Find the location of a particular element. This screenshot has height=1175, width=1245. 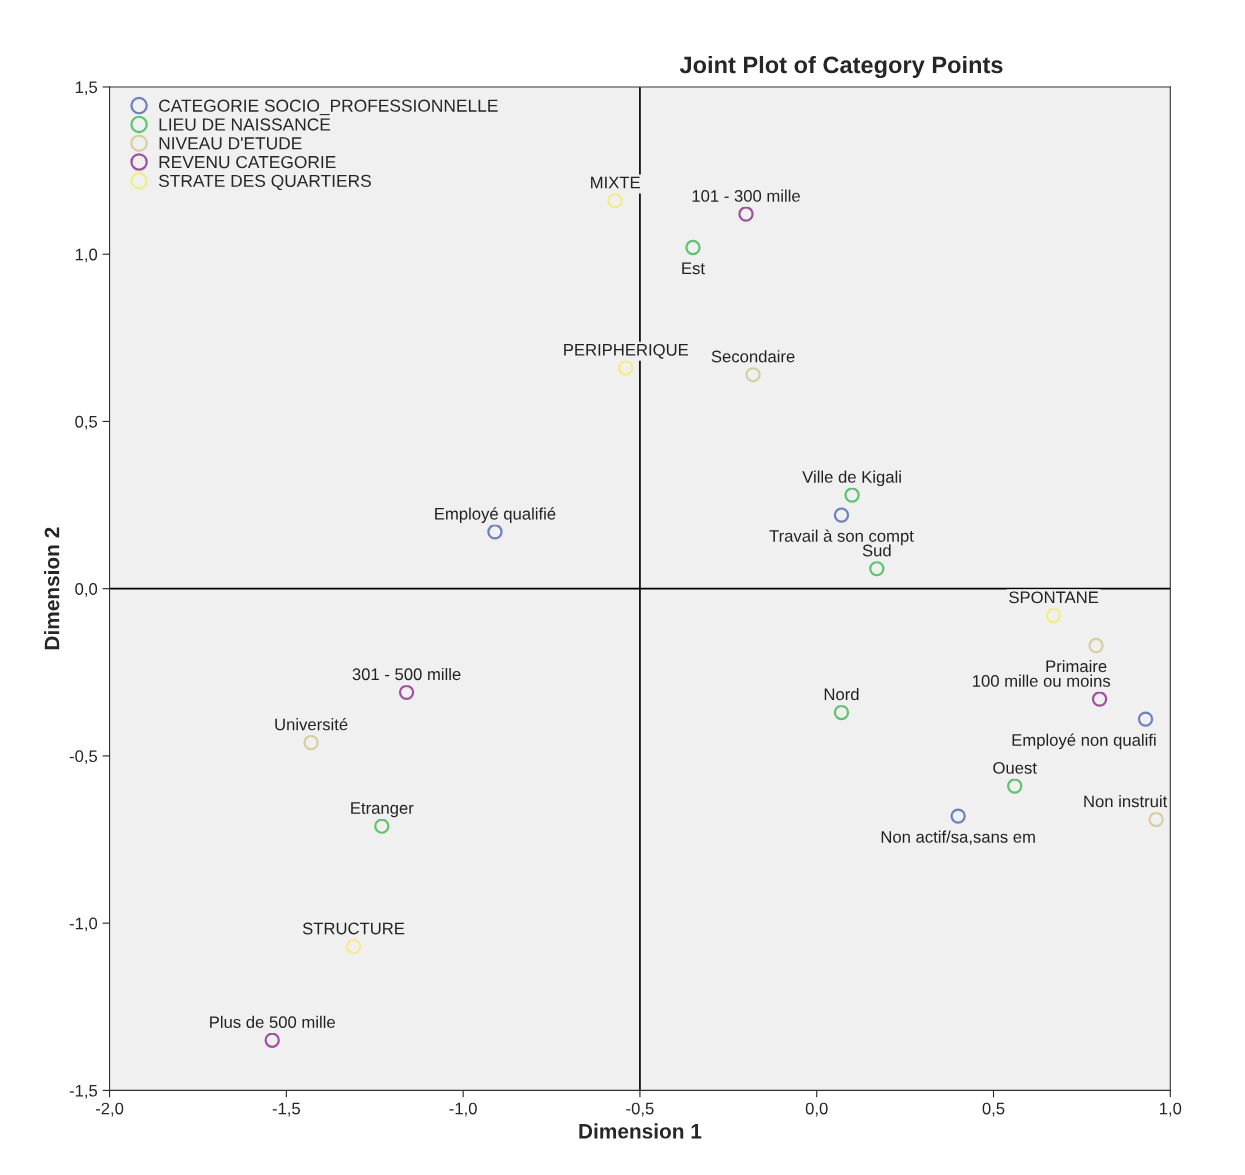

x-tick-label: -1,0 is located at coordinates (463, 1109).